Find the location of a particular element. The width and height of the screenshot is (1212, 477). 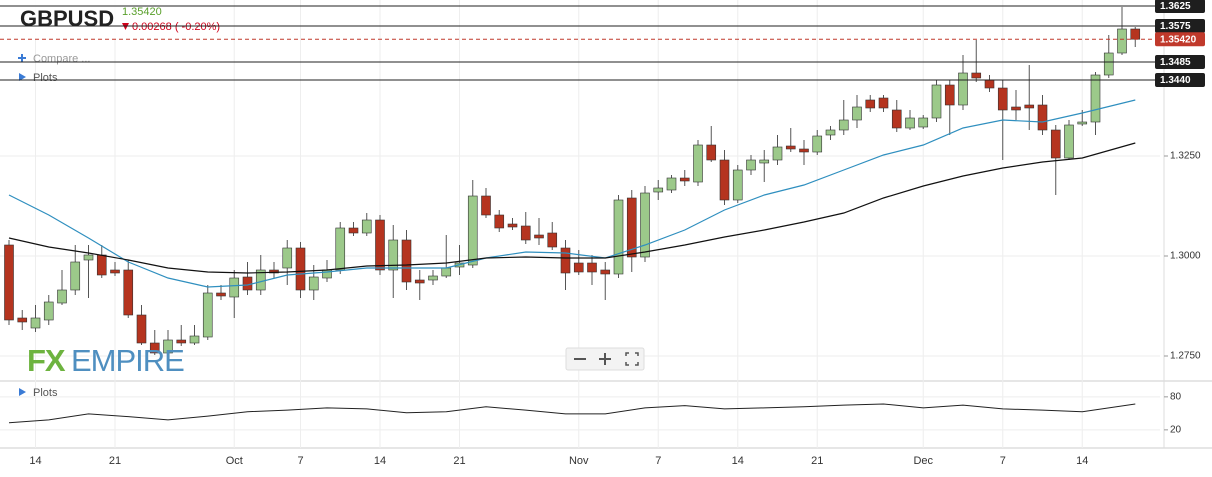

x-tick-label: Dec is located at coordinates (923, 461).